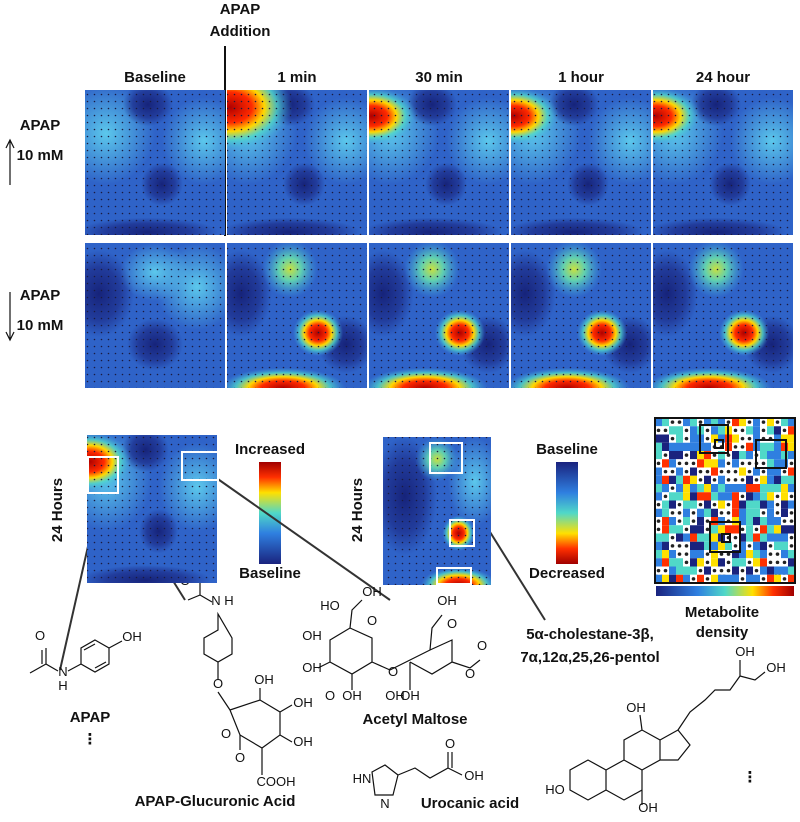  I want to click on column-header: 30 min, so click(439, 77).